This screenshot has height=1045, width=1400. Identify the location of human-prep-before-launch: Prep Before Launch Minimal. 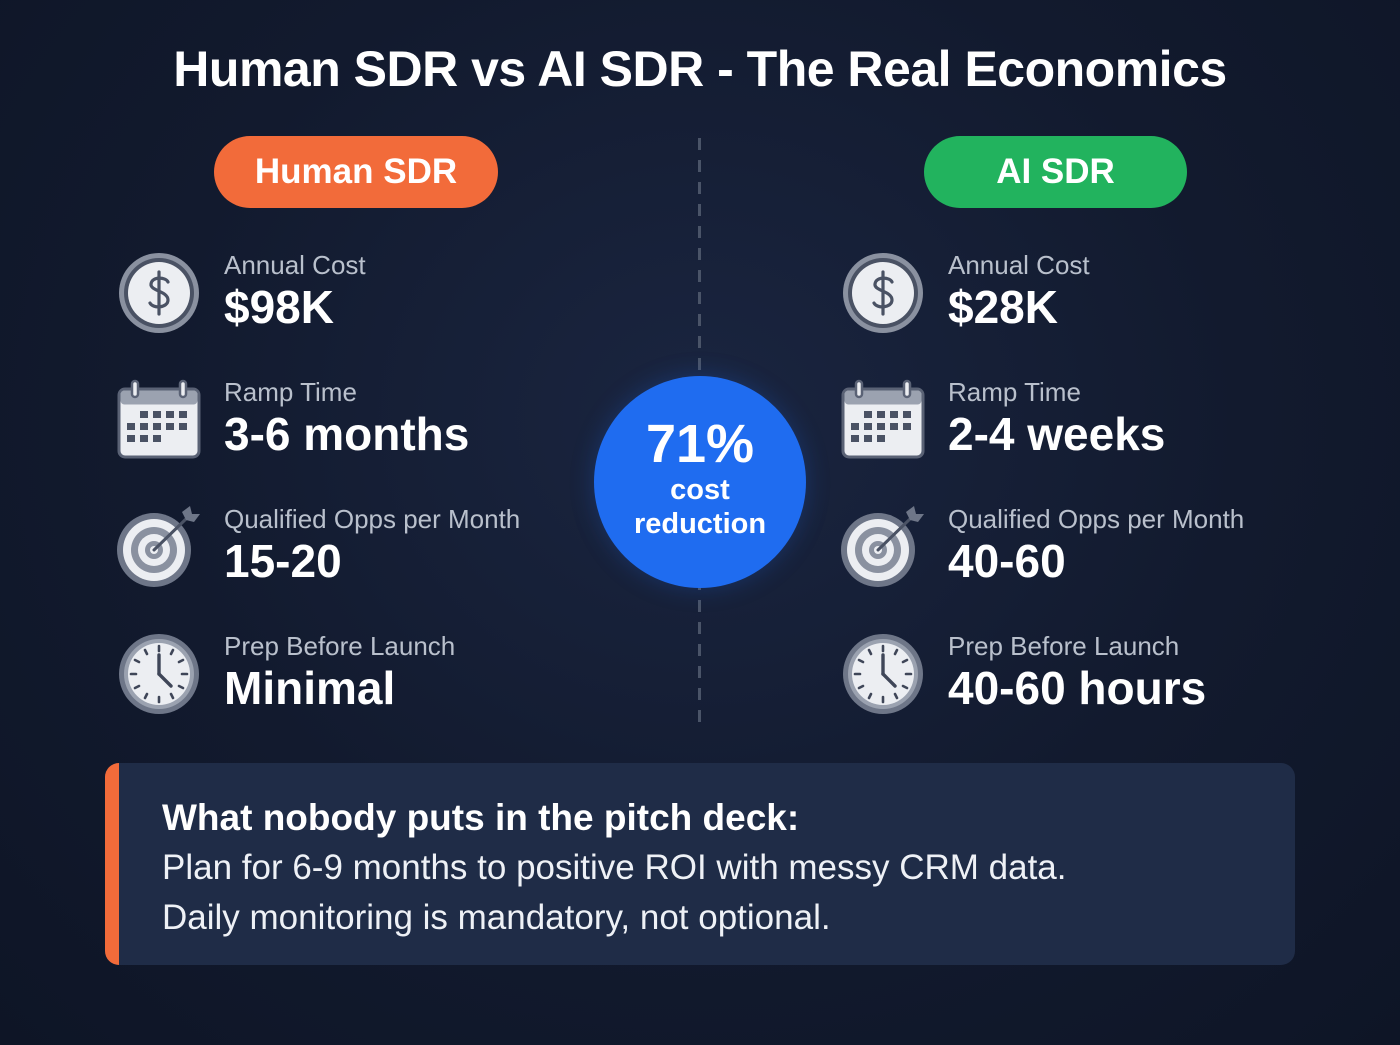
(285, 674).